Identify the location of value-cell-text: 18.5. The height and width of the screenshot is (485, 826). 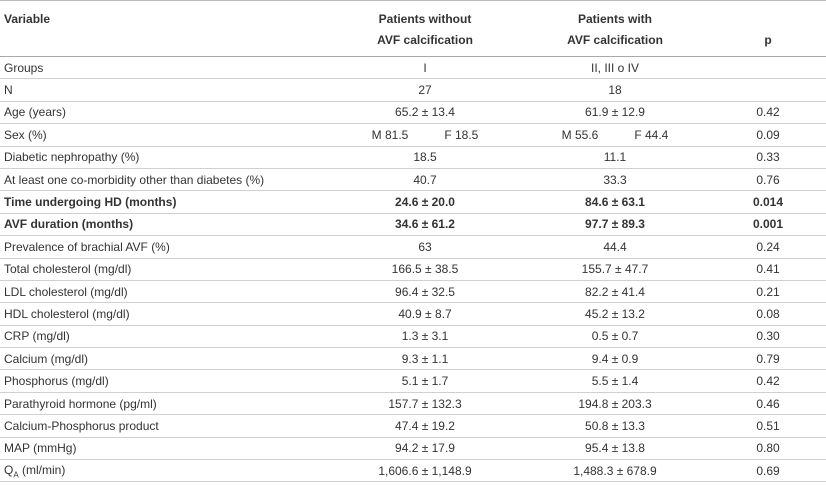
(425, 157).